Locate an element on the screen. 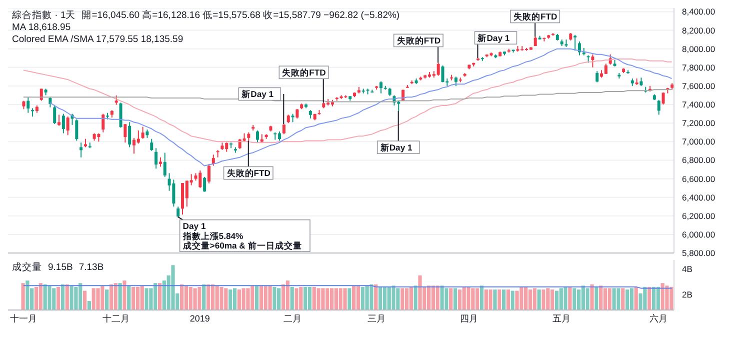  y-tick-label: 5,800.00 is located at coordinates (699, 253).